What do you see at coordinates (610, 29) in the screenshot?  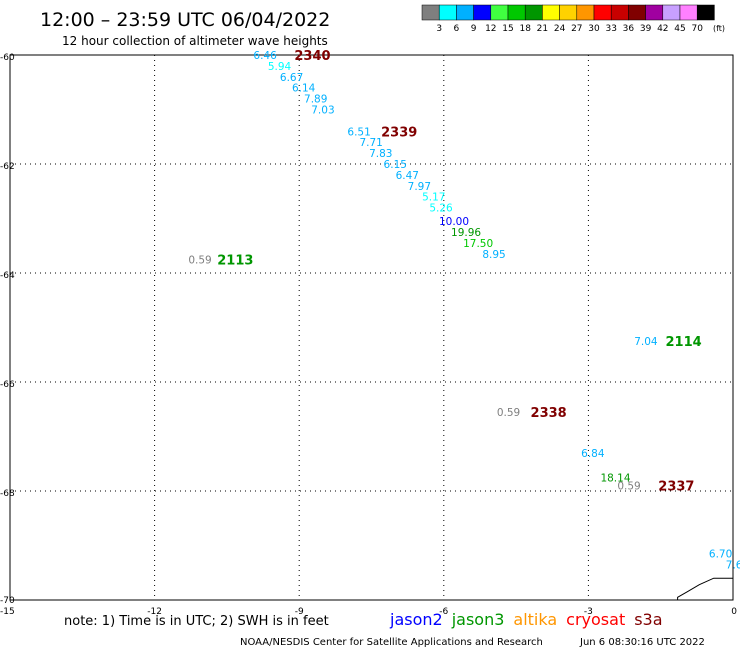 I see `scale-tick-label: 33` at bounding box center [610, 29].